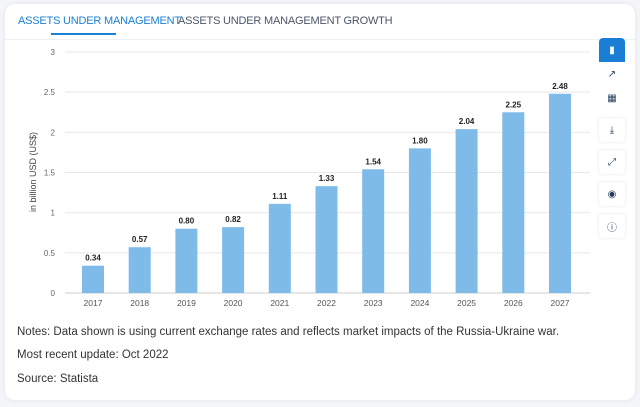 The image size is (640, 407). Describe the element at coordinates (327, 178) in the screenshot. I see `data-label: 1.33` at that location.